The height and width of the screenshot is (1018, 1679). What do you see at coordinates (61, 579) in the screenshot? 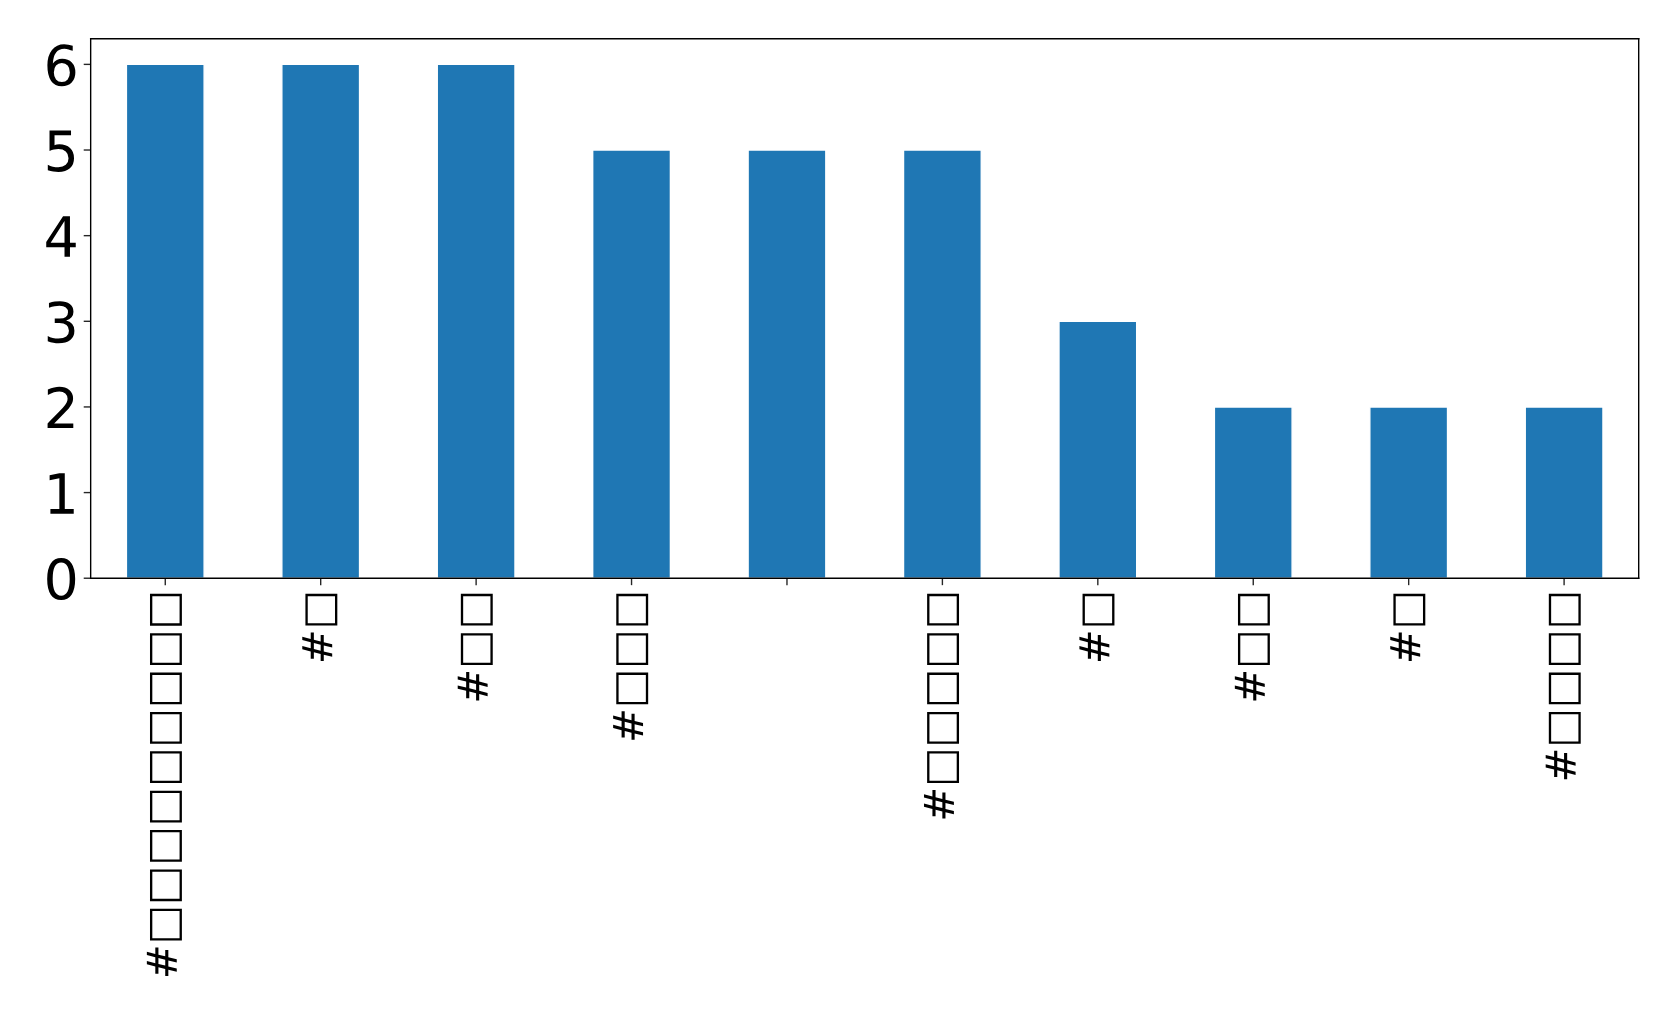
I see `y-tick-label: 0` at bounding box center [61, 579].